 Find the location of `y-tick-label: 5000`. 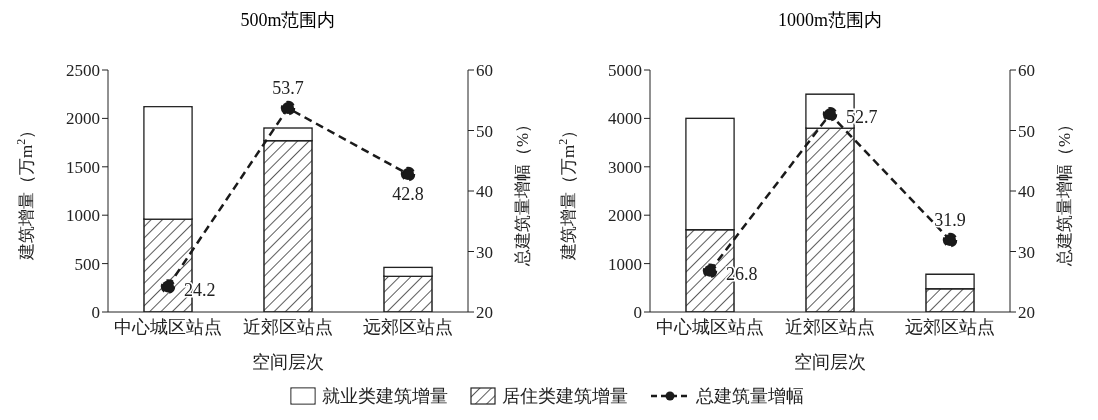

y-tick-label: 5000 is located at coordinates (625, 71).